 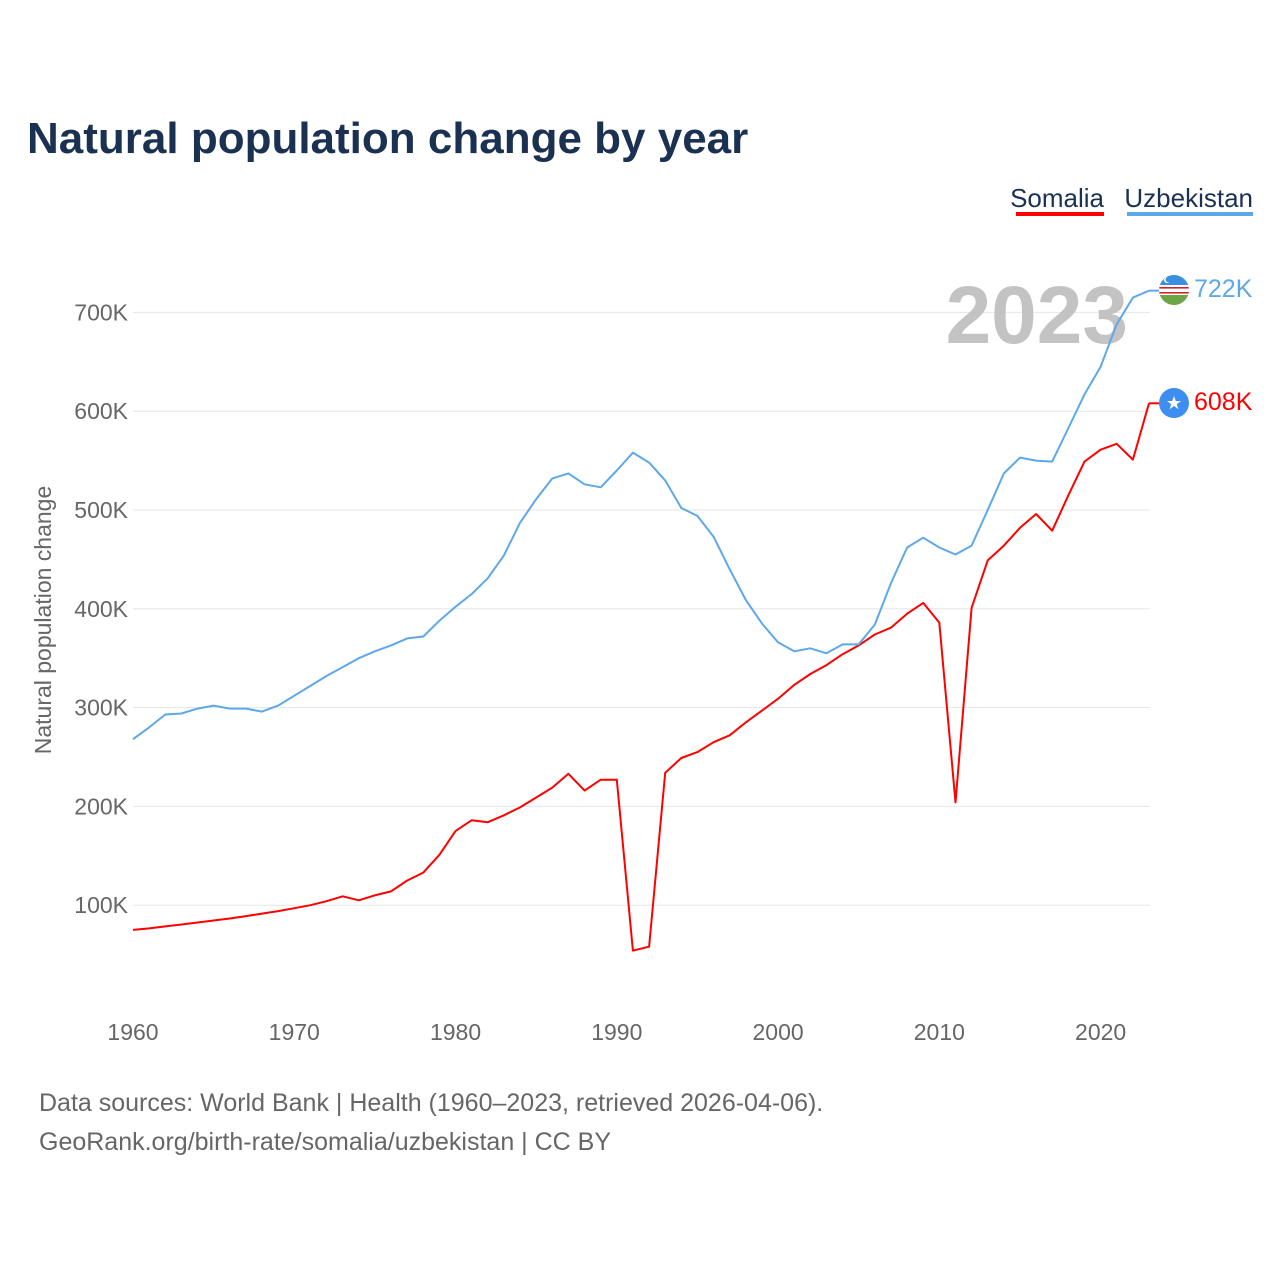 I want to click on legend-swatch-uzbekistan, so click(x=1190, y=214).